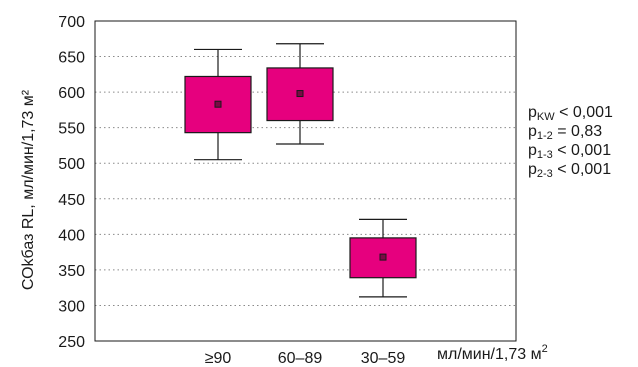  I want to click on x-axis-ticks: ≥90 60–89 30–59, so click(305, 358).